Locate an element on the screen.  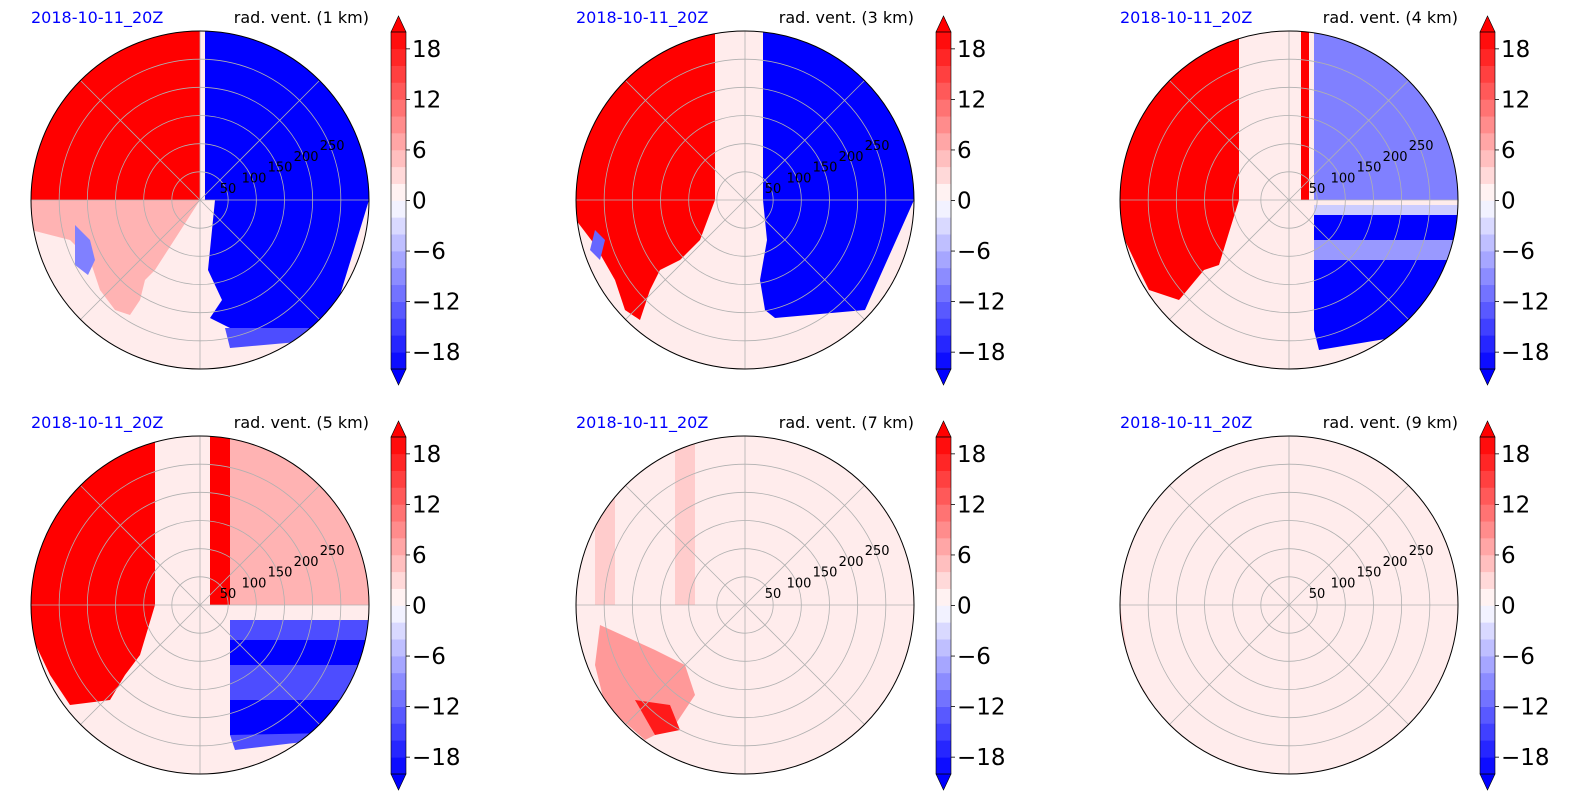
colorbar-3: 18 12 6 0 −6 −12 −18 is located at coordinates (1514, 200).